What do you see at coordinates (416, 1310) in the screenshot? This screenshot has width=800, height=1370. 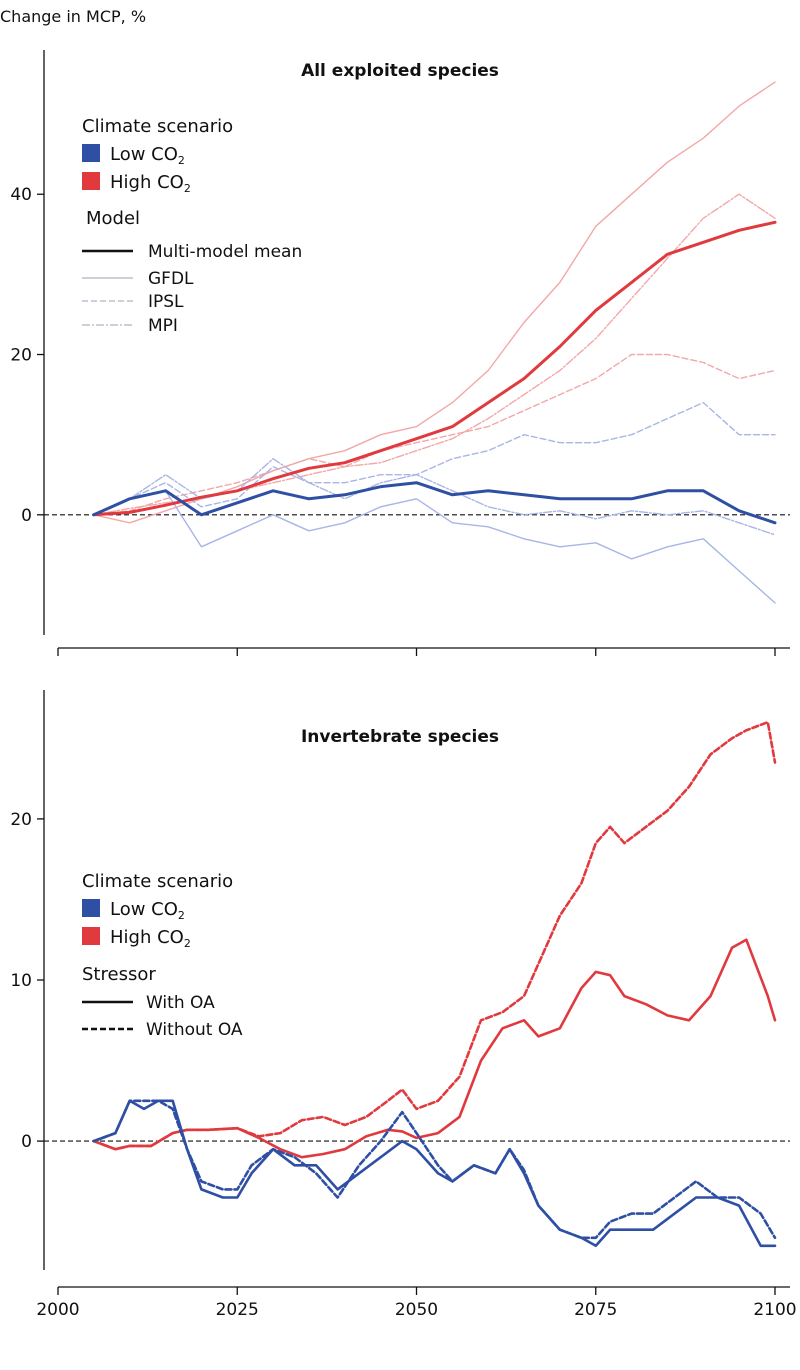 I see `x-tick-label: 2050` at bounding box center [416, 1310].